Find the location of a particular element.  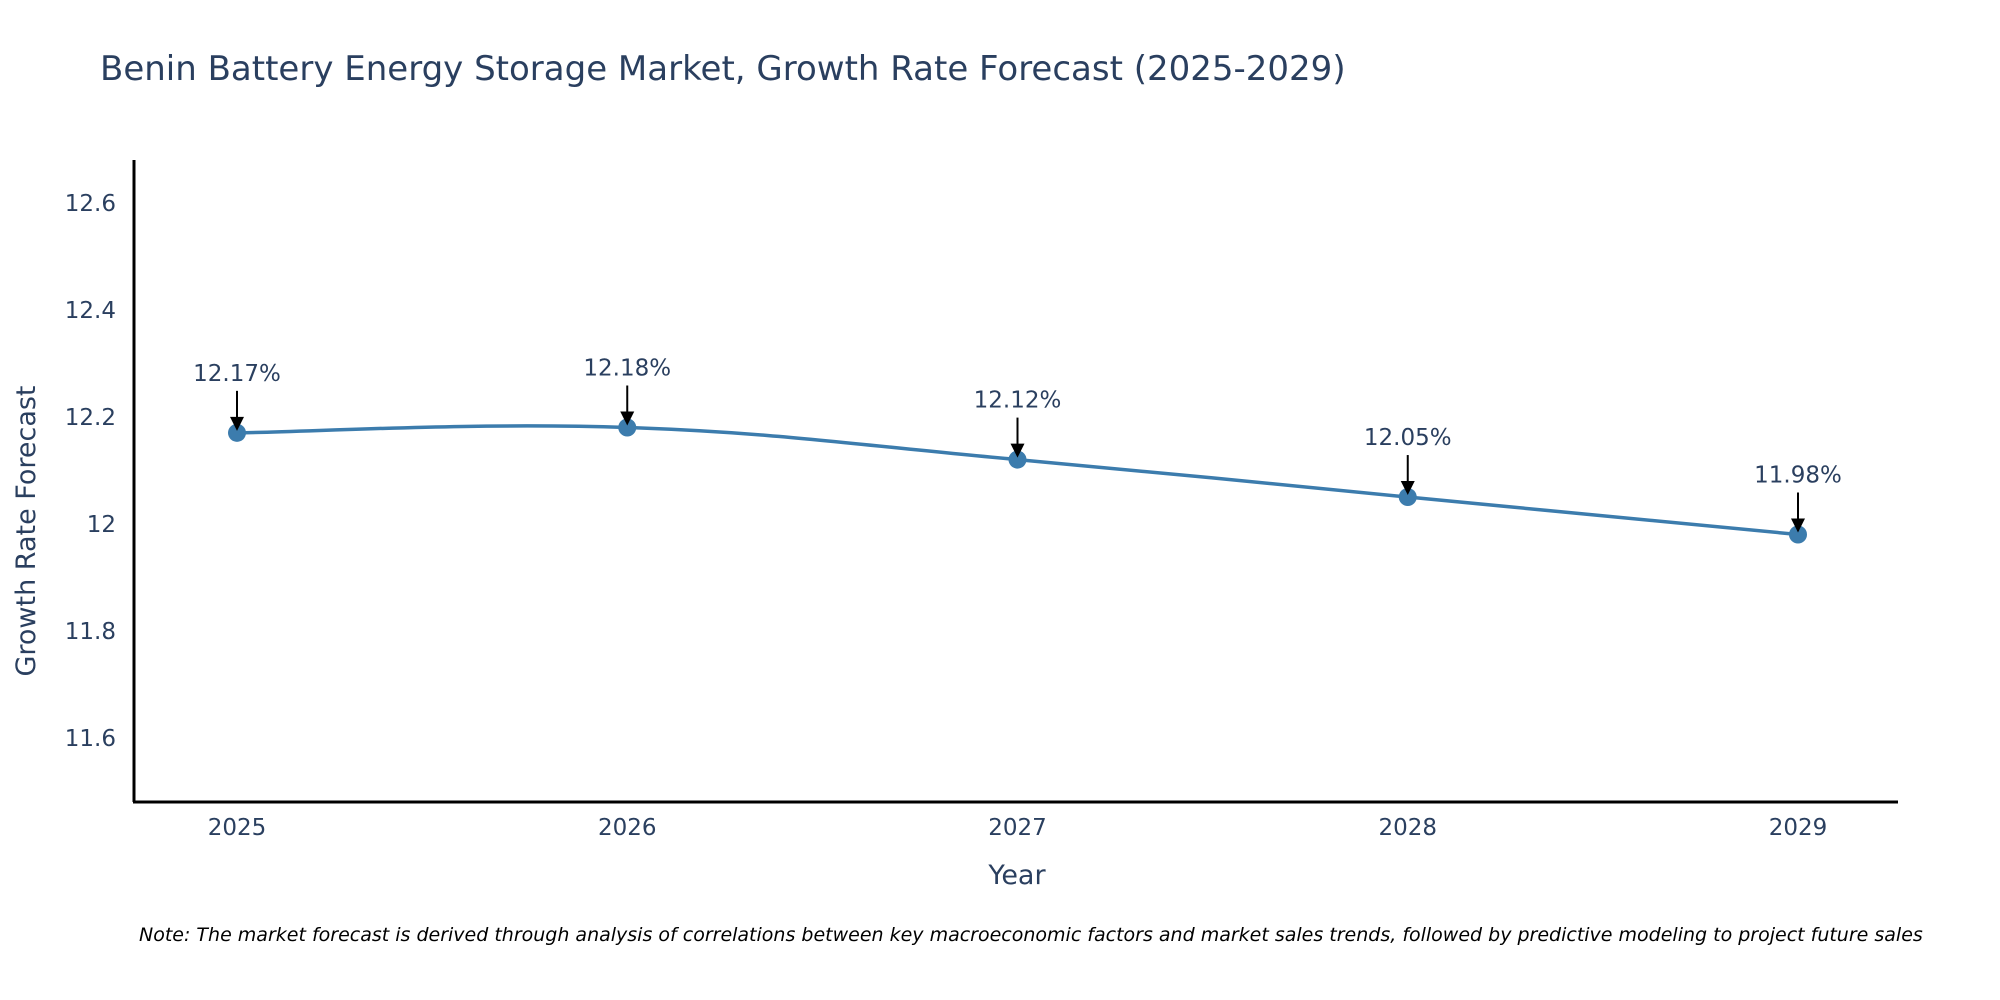

x-tick-label: 2025 is located at coordinates (237, 828).